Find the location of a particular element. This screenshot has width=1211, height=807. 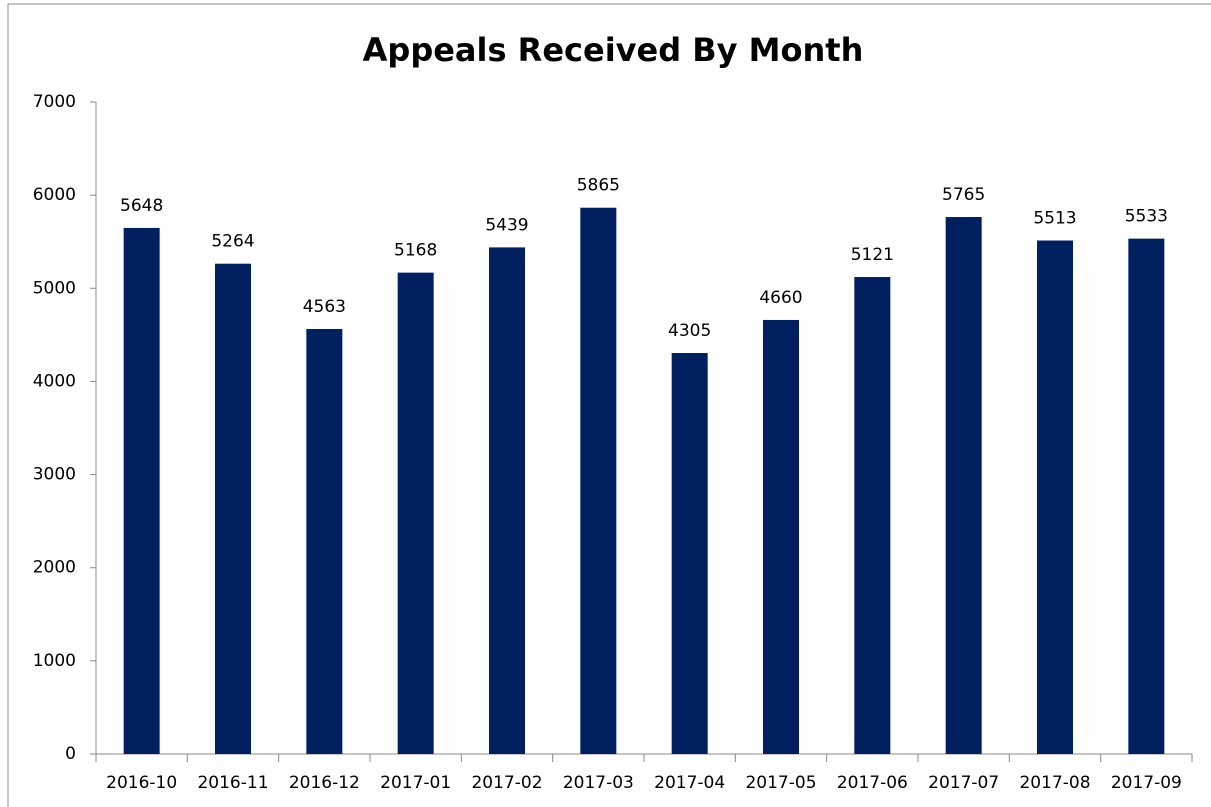

y-tick-label: 2000 is located at coordinates (54, 568).